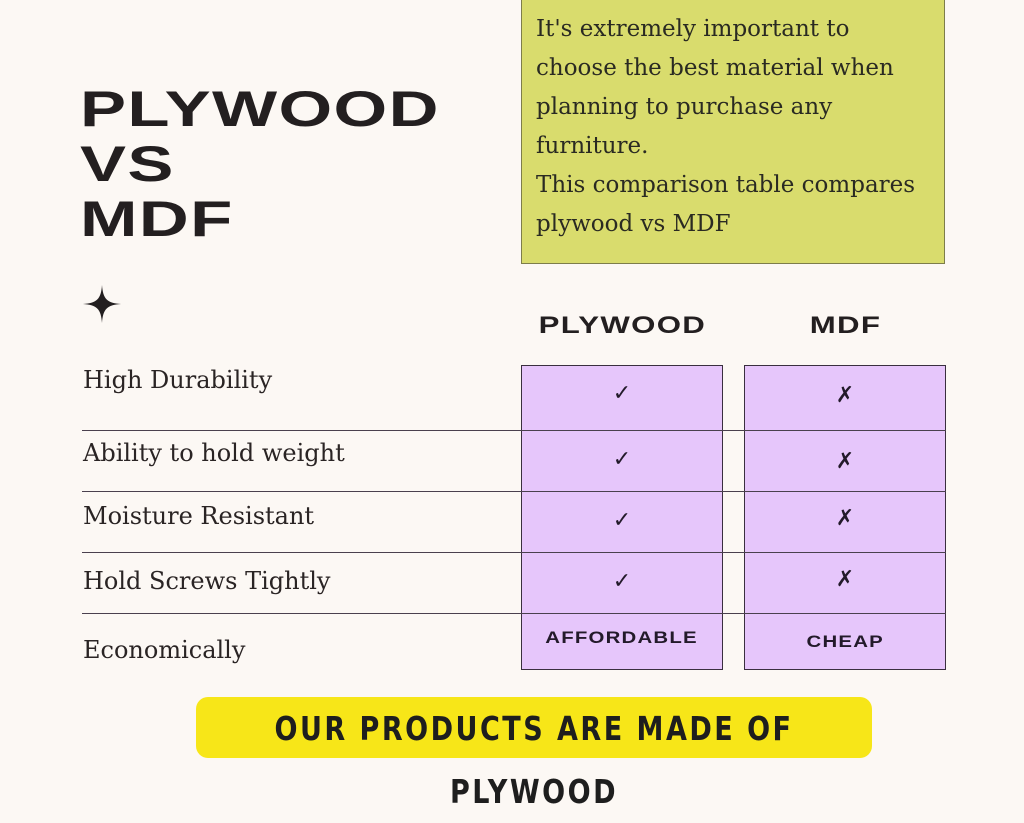 This screenshot has height=823, width=1024. I want to click on row-label: Hold Screws Tightly, so click(207, 581).